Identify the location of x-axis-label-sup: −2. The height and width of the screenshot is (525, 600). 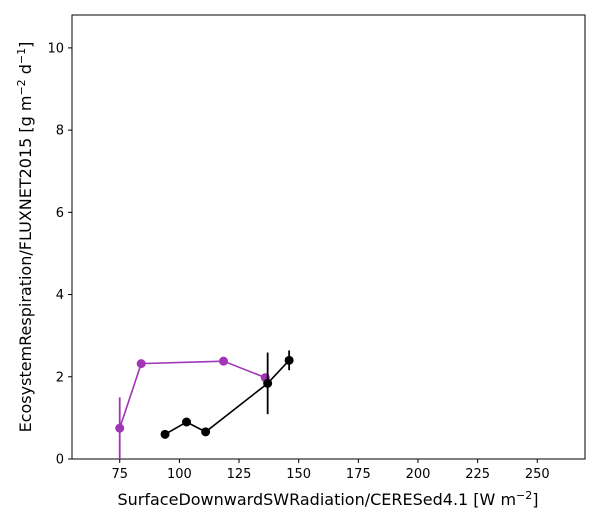
(524, 495).